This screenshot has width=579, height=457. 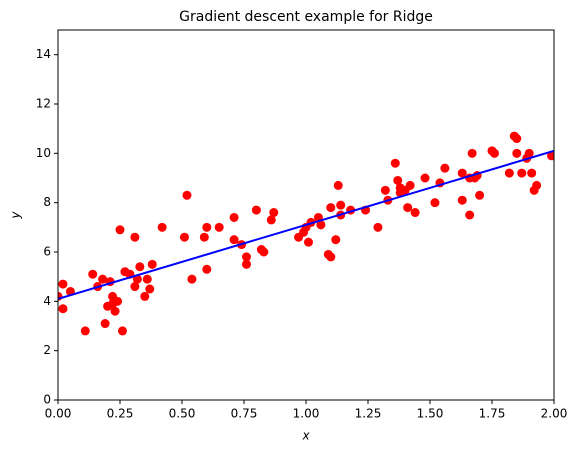 I want to click on x-tick-label: 2.00, so click(x=554, y=414).